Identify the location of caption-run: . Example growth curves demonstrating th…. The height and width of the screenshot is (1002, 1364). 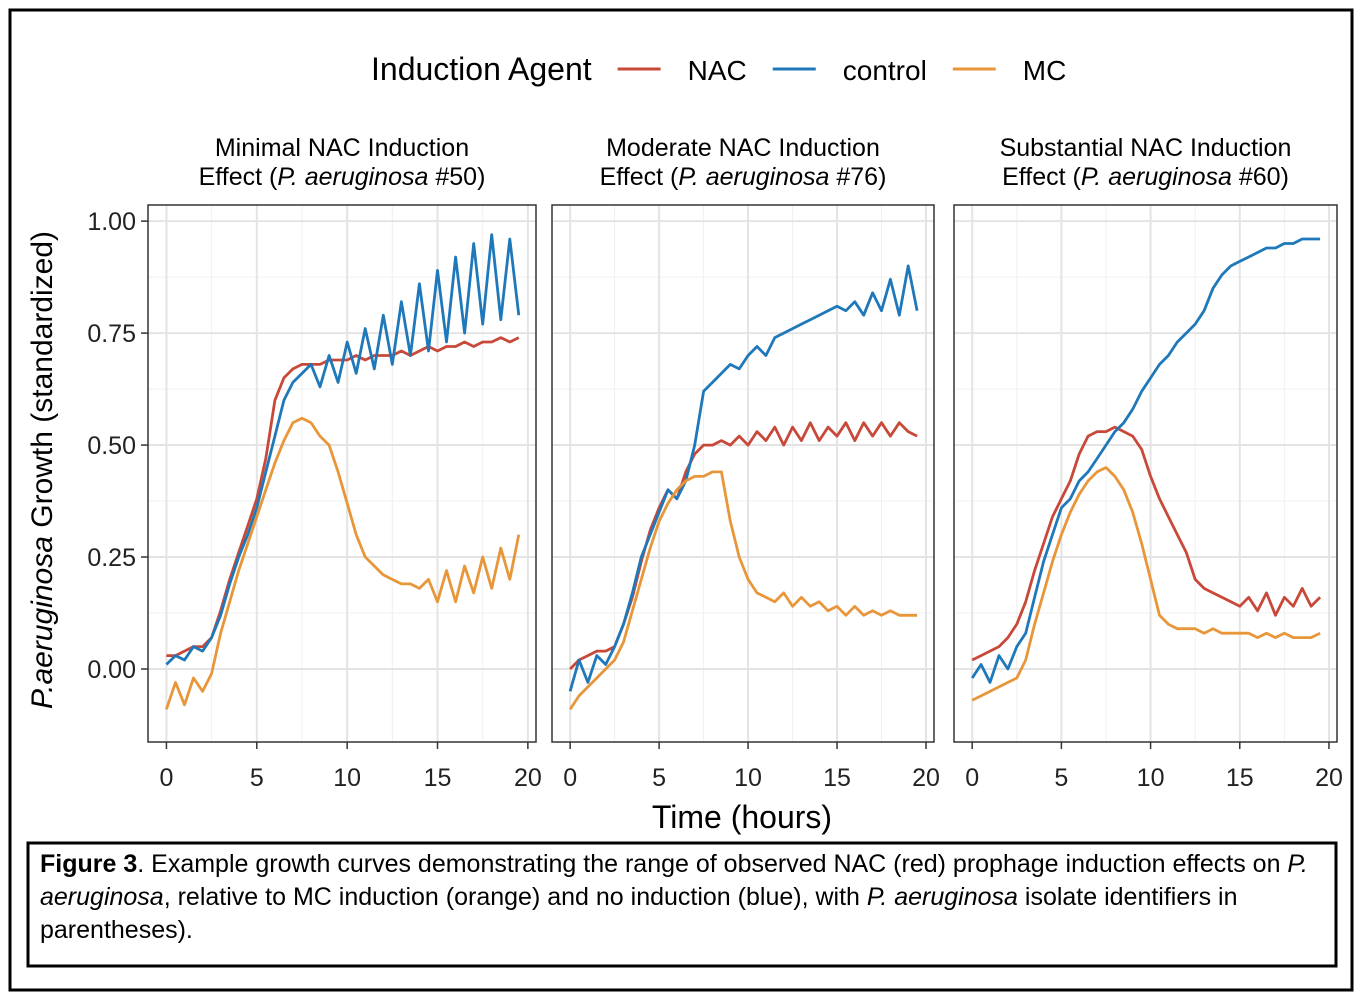
(712, 864).